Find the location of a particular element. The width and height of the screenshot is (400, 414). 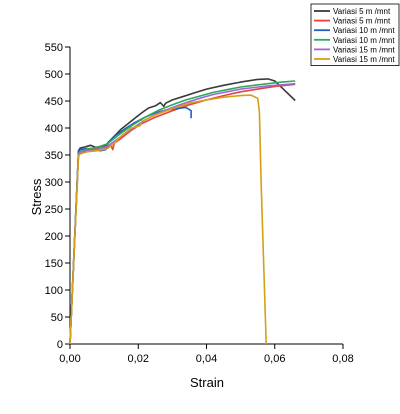

y-tick-label: 500 is located at coordinates (54, 75).